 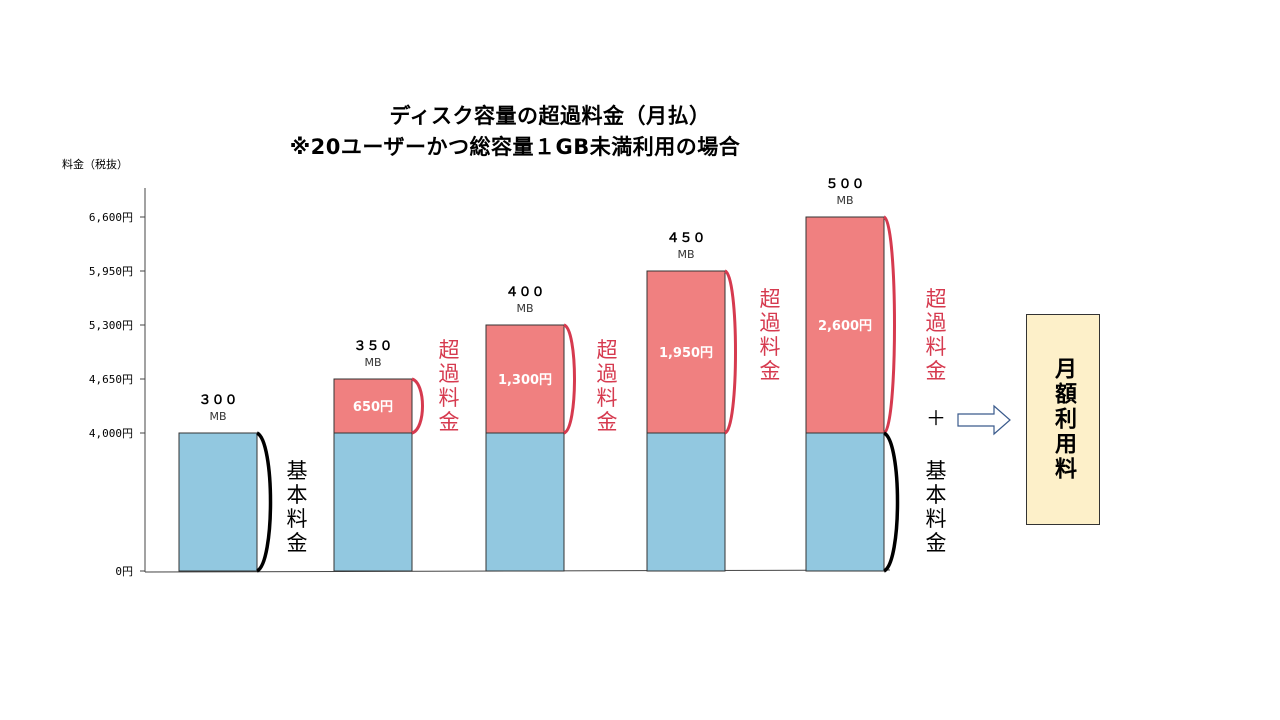 What do you see at coordinates (936, 418) in the screenshot?
I see `plus-sign: ＋` at bounding box center [936, 418].